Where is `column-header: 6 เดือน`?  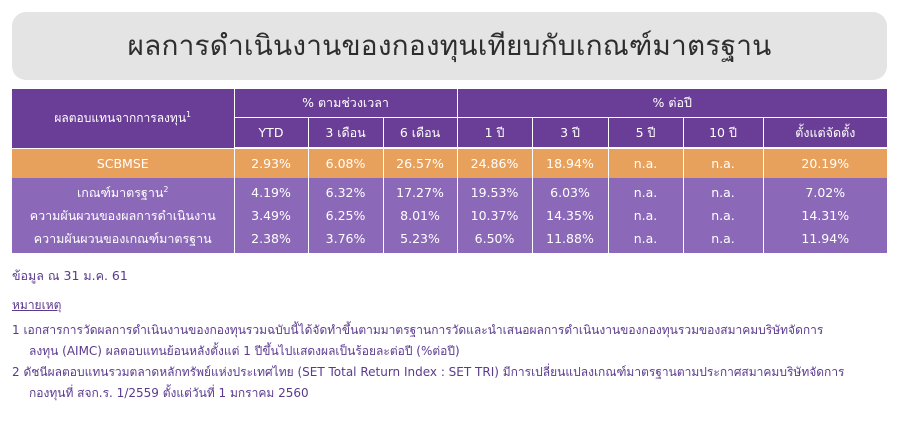 column-header: 6 เดือน is located at coordinates (420, 133).